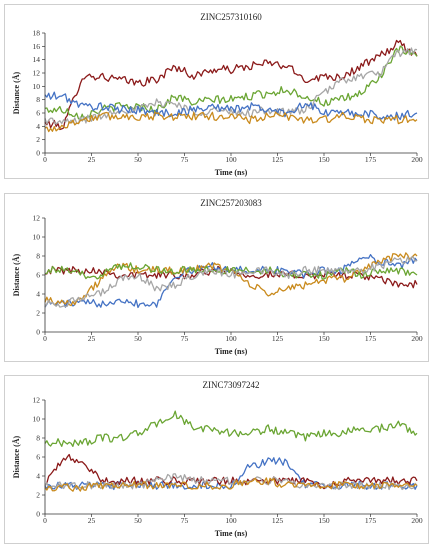 The height and width of the screenshot is (550, 436). Describe the element at coordinates (37, 33) in the screenshot. I see `y-tick-label: 18` at that location.